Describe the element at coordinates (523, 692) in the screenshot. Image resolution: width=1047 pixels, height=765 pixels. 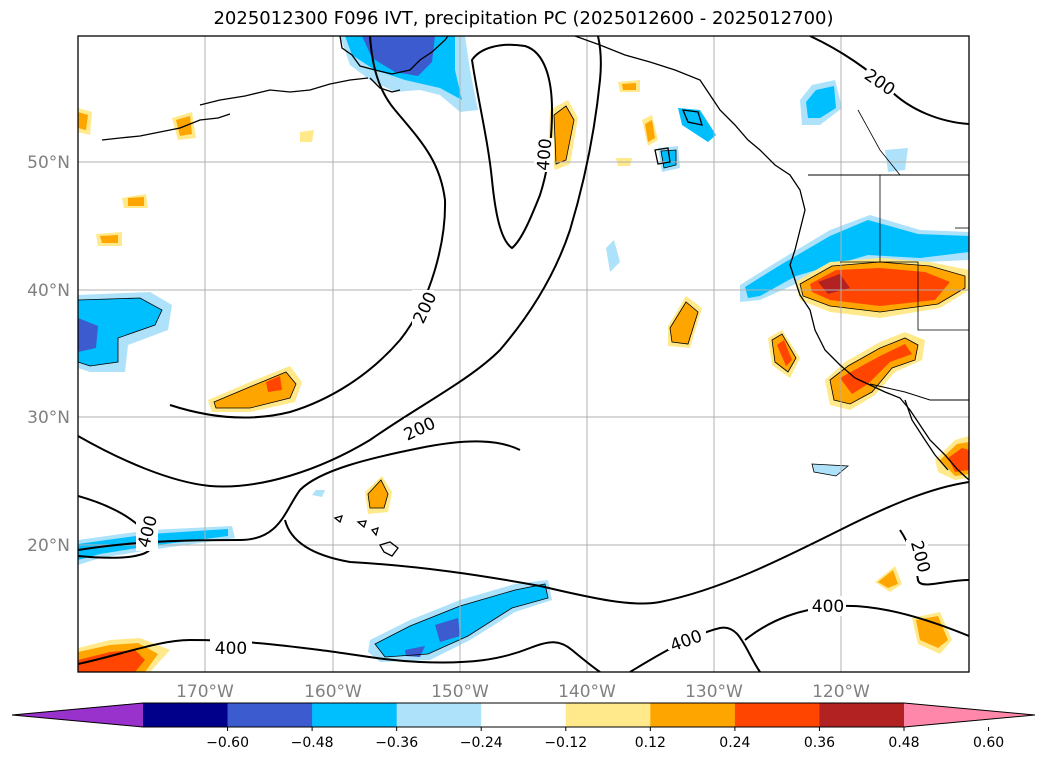
I see `longitude-labels: 170°W 160°W 150°W 140°W 130°W 120°W` at that location.